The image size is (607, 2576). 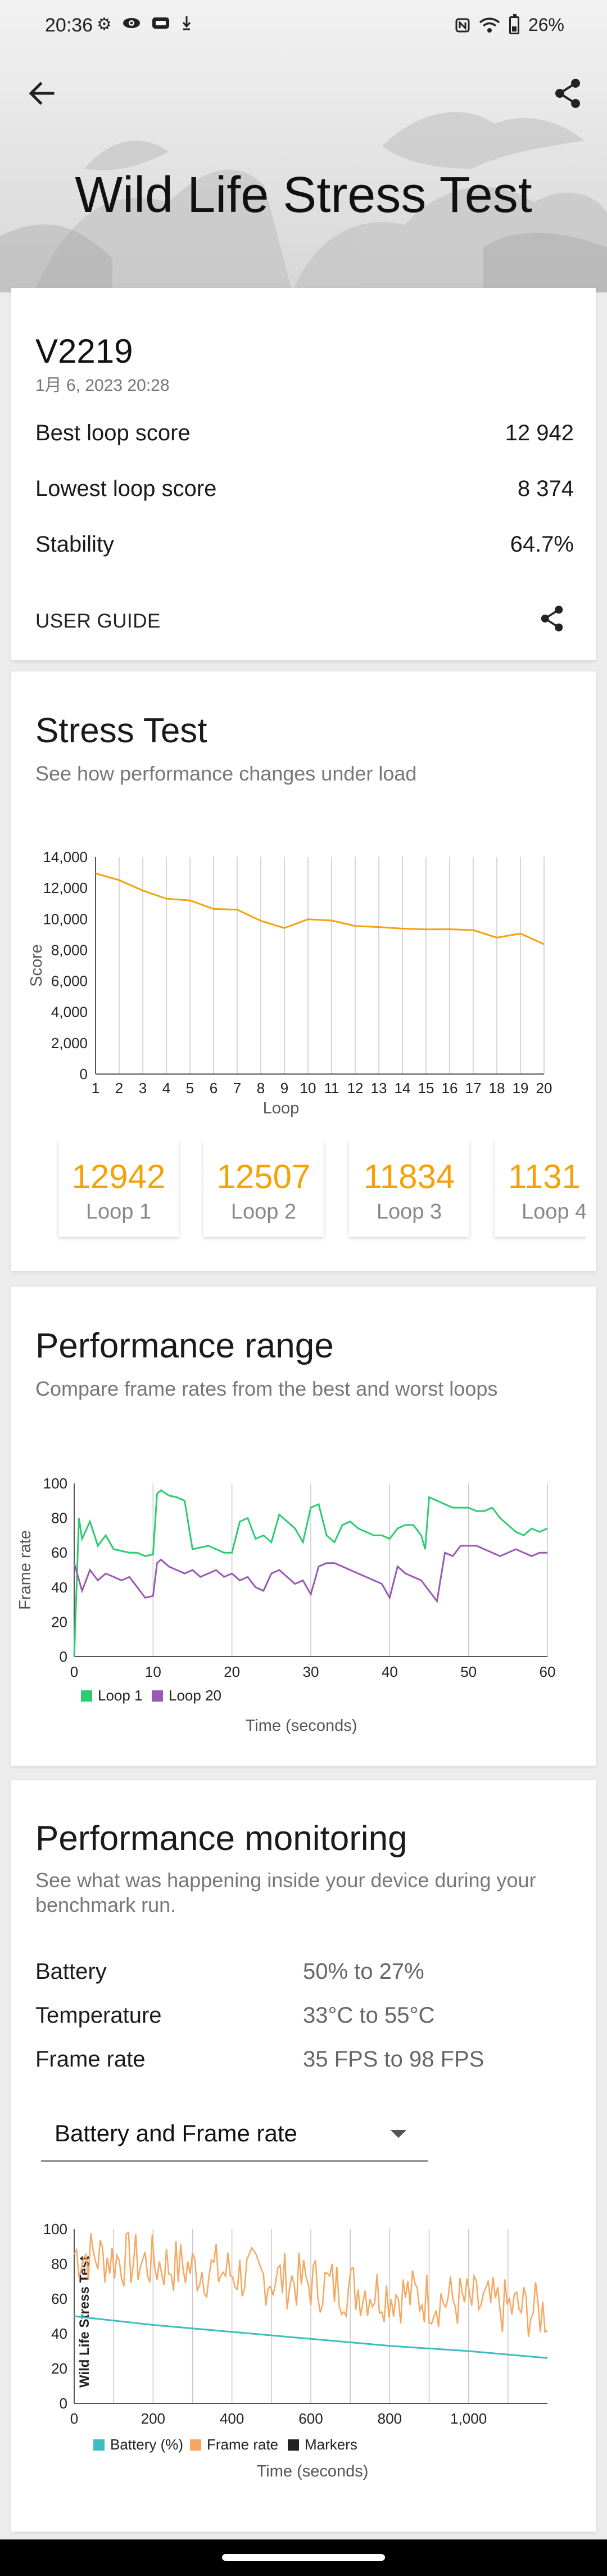 What do you see at coordinates (539, 433) in the screenshot?
I see `best-loop-score-value: 12 942` at bounding box center [539, 433].